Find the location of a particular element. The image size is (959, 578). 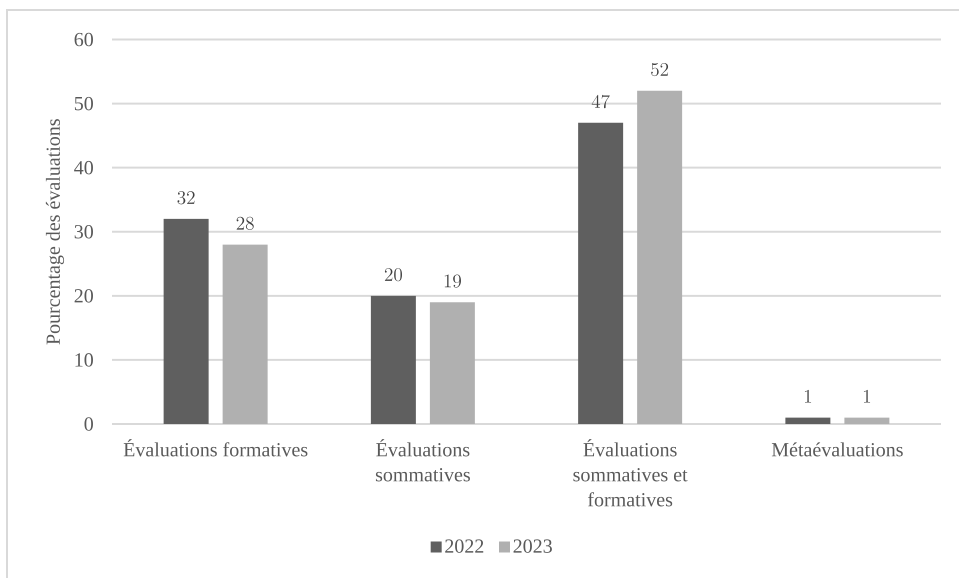

y-tick-label: 30 is located at coordinates (83, 231).